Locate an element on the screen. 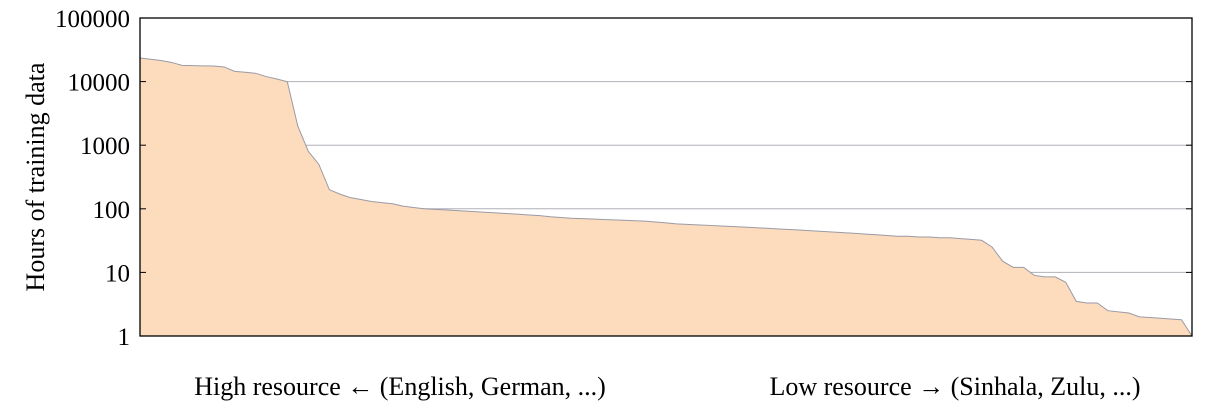  y-tick-label: 1000 is located at coordinates (105, 146).